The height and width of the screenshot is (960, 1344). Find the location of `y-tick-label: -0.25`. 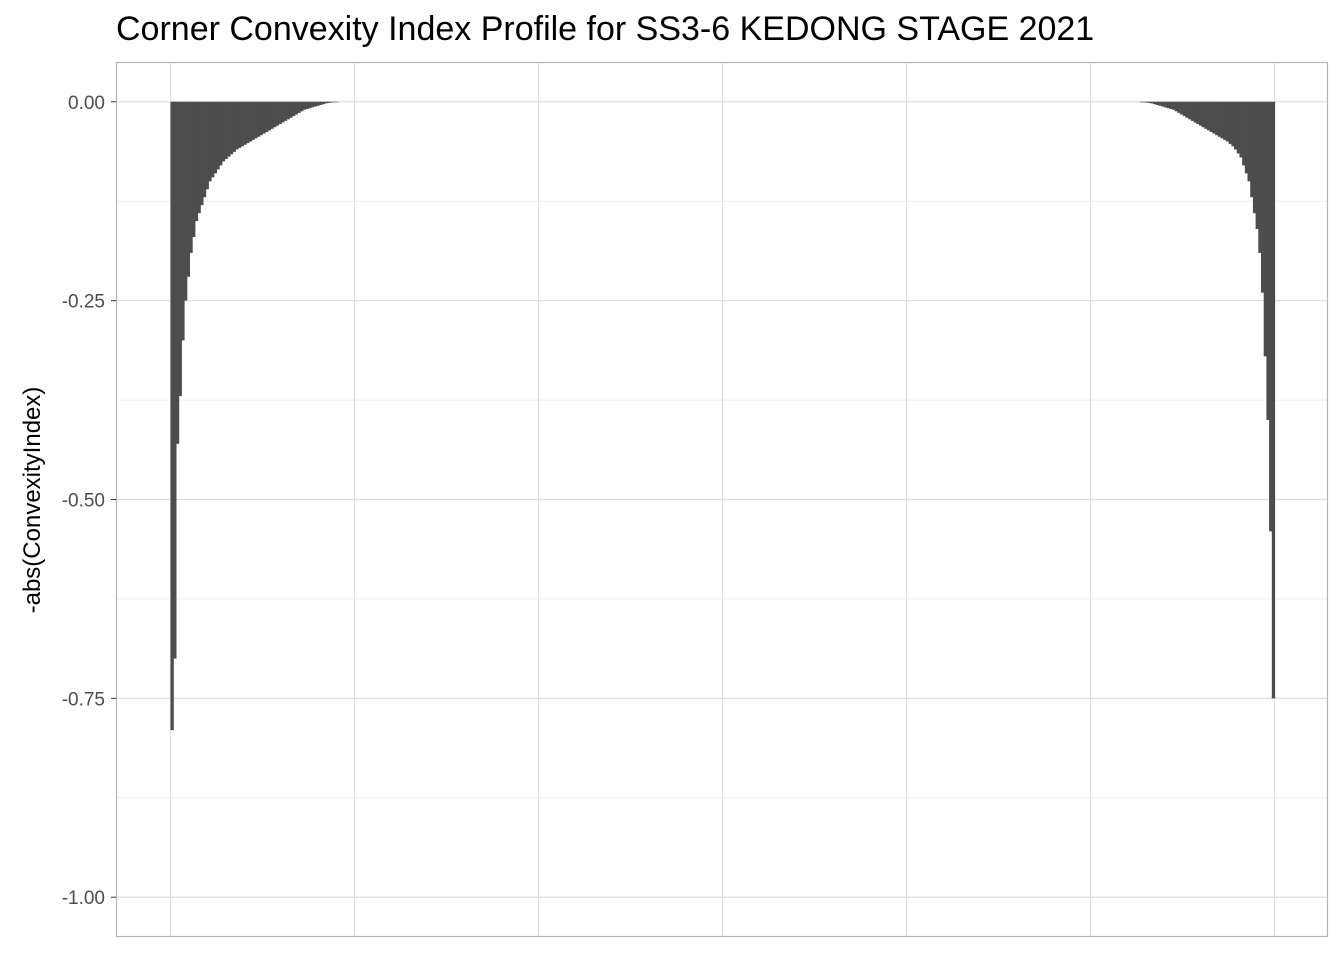

y-tick-label: -0.25 is located at coordinates (83, 302).